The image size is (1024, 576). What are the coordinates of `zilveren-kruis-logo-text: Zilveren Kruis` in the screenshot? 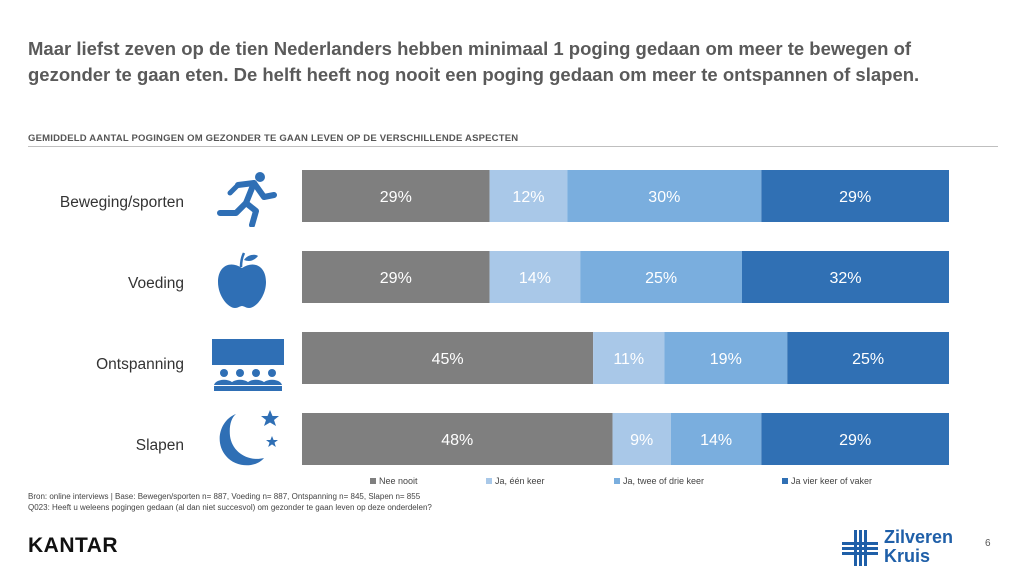 It's located at (918, 547).